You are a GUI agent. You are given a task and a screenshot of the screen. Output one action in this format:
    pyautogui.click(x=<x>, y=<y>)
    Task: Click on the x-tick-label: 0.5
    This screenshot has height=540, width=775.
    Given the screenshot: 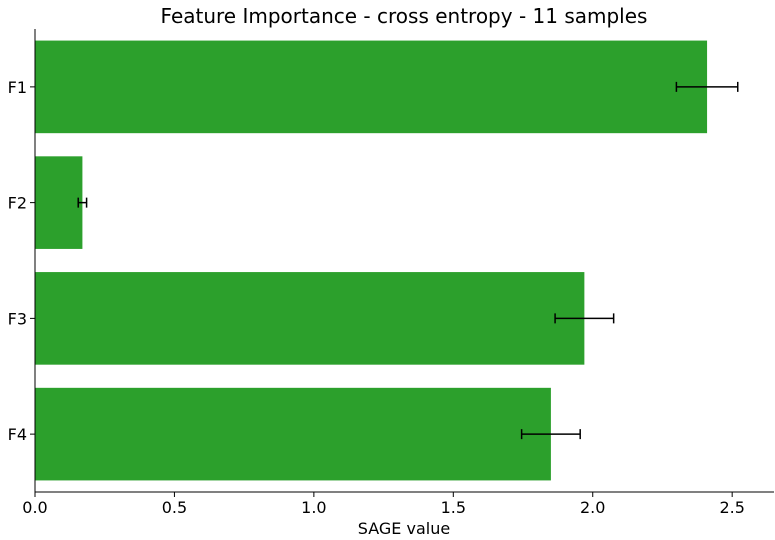 What is the action you would take?
    pyautogui.click(x=174, y=507)
    